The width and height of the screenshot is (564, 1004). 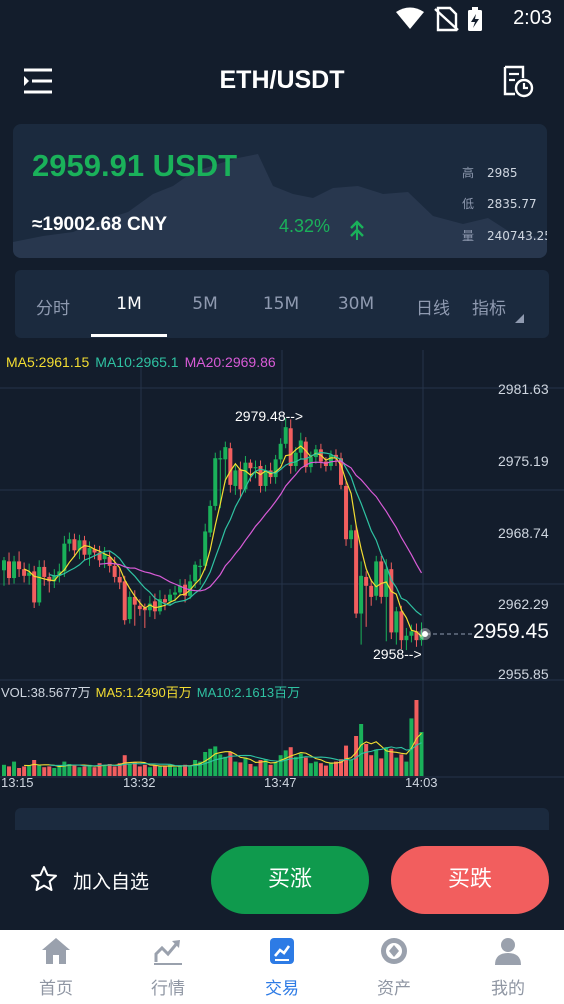 I want to click on low-annotation: 2958-->, so click(x=397, y=654).